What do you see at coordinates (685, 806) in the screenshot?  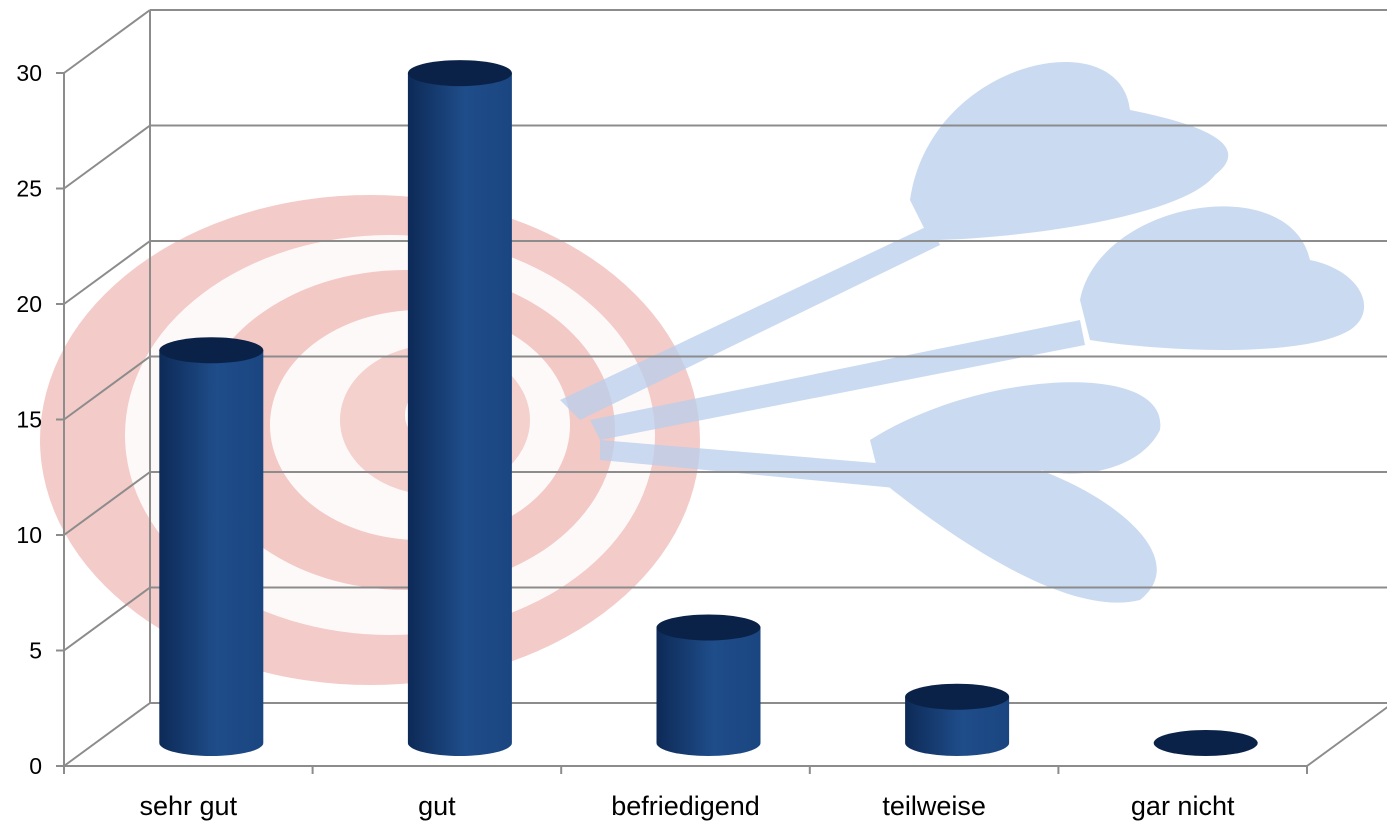 I see `x-category-label: befriedigend` at bounding box center [685, 806].